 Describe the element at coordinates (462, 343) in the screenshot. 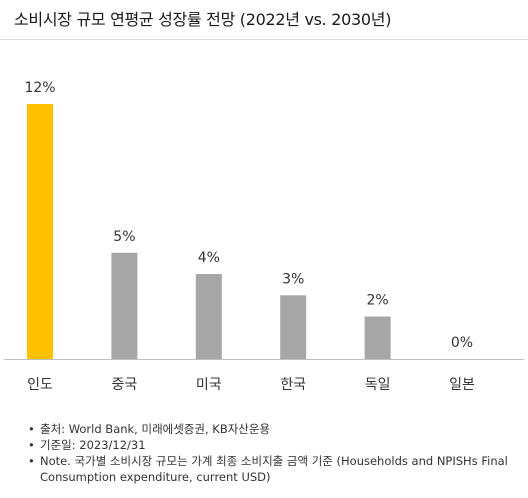

I see `value-label-6: 0%` at that location.